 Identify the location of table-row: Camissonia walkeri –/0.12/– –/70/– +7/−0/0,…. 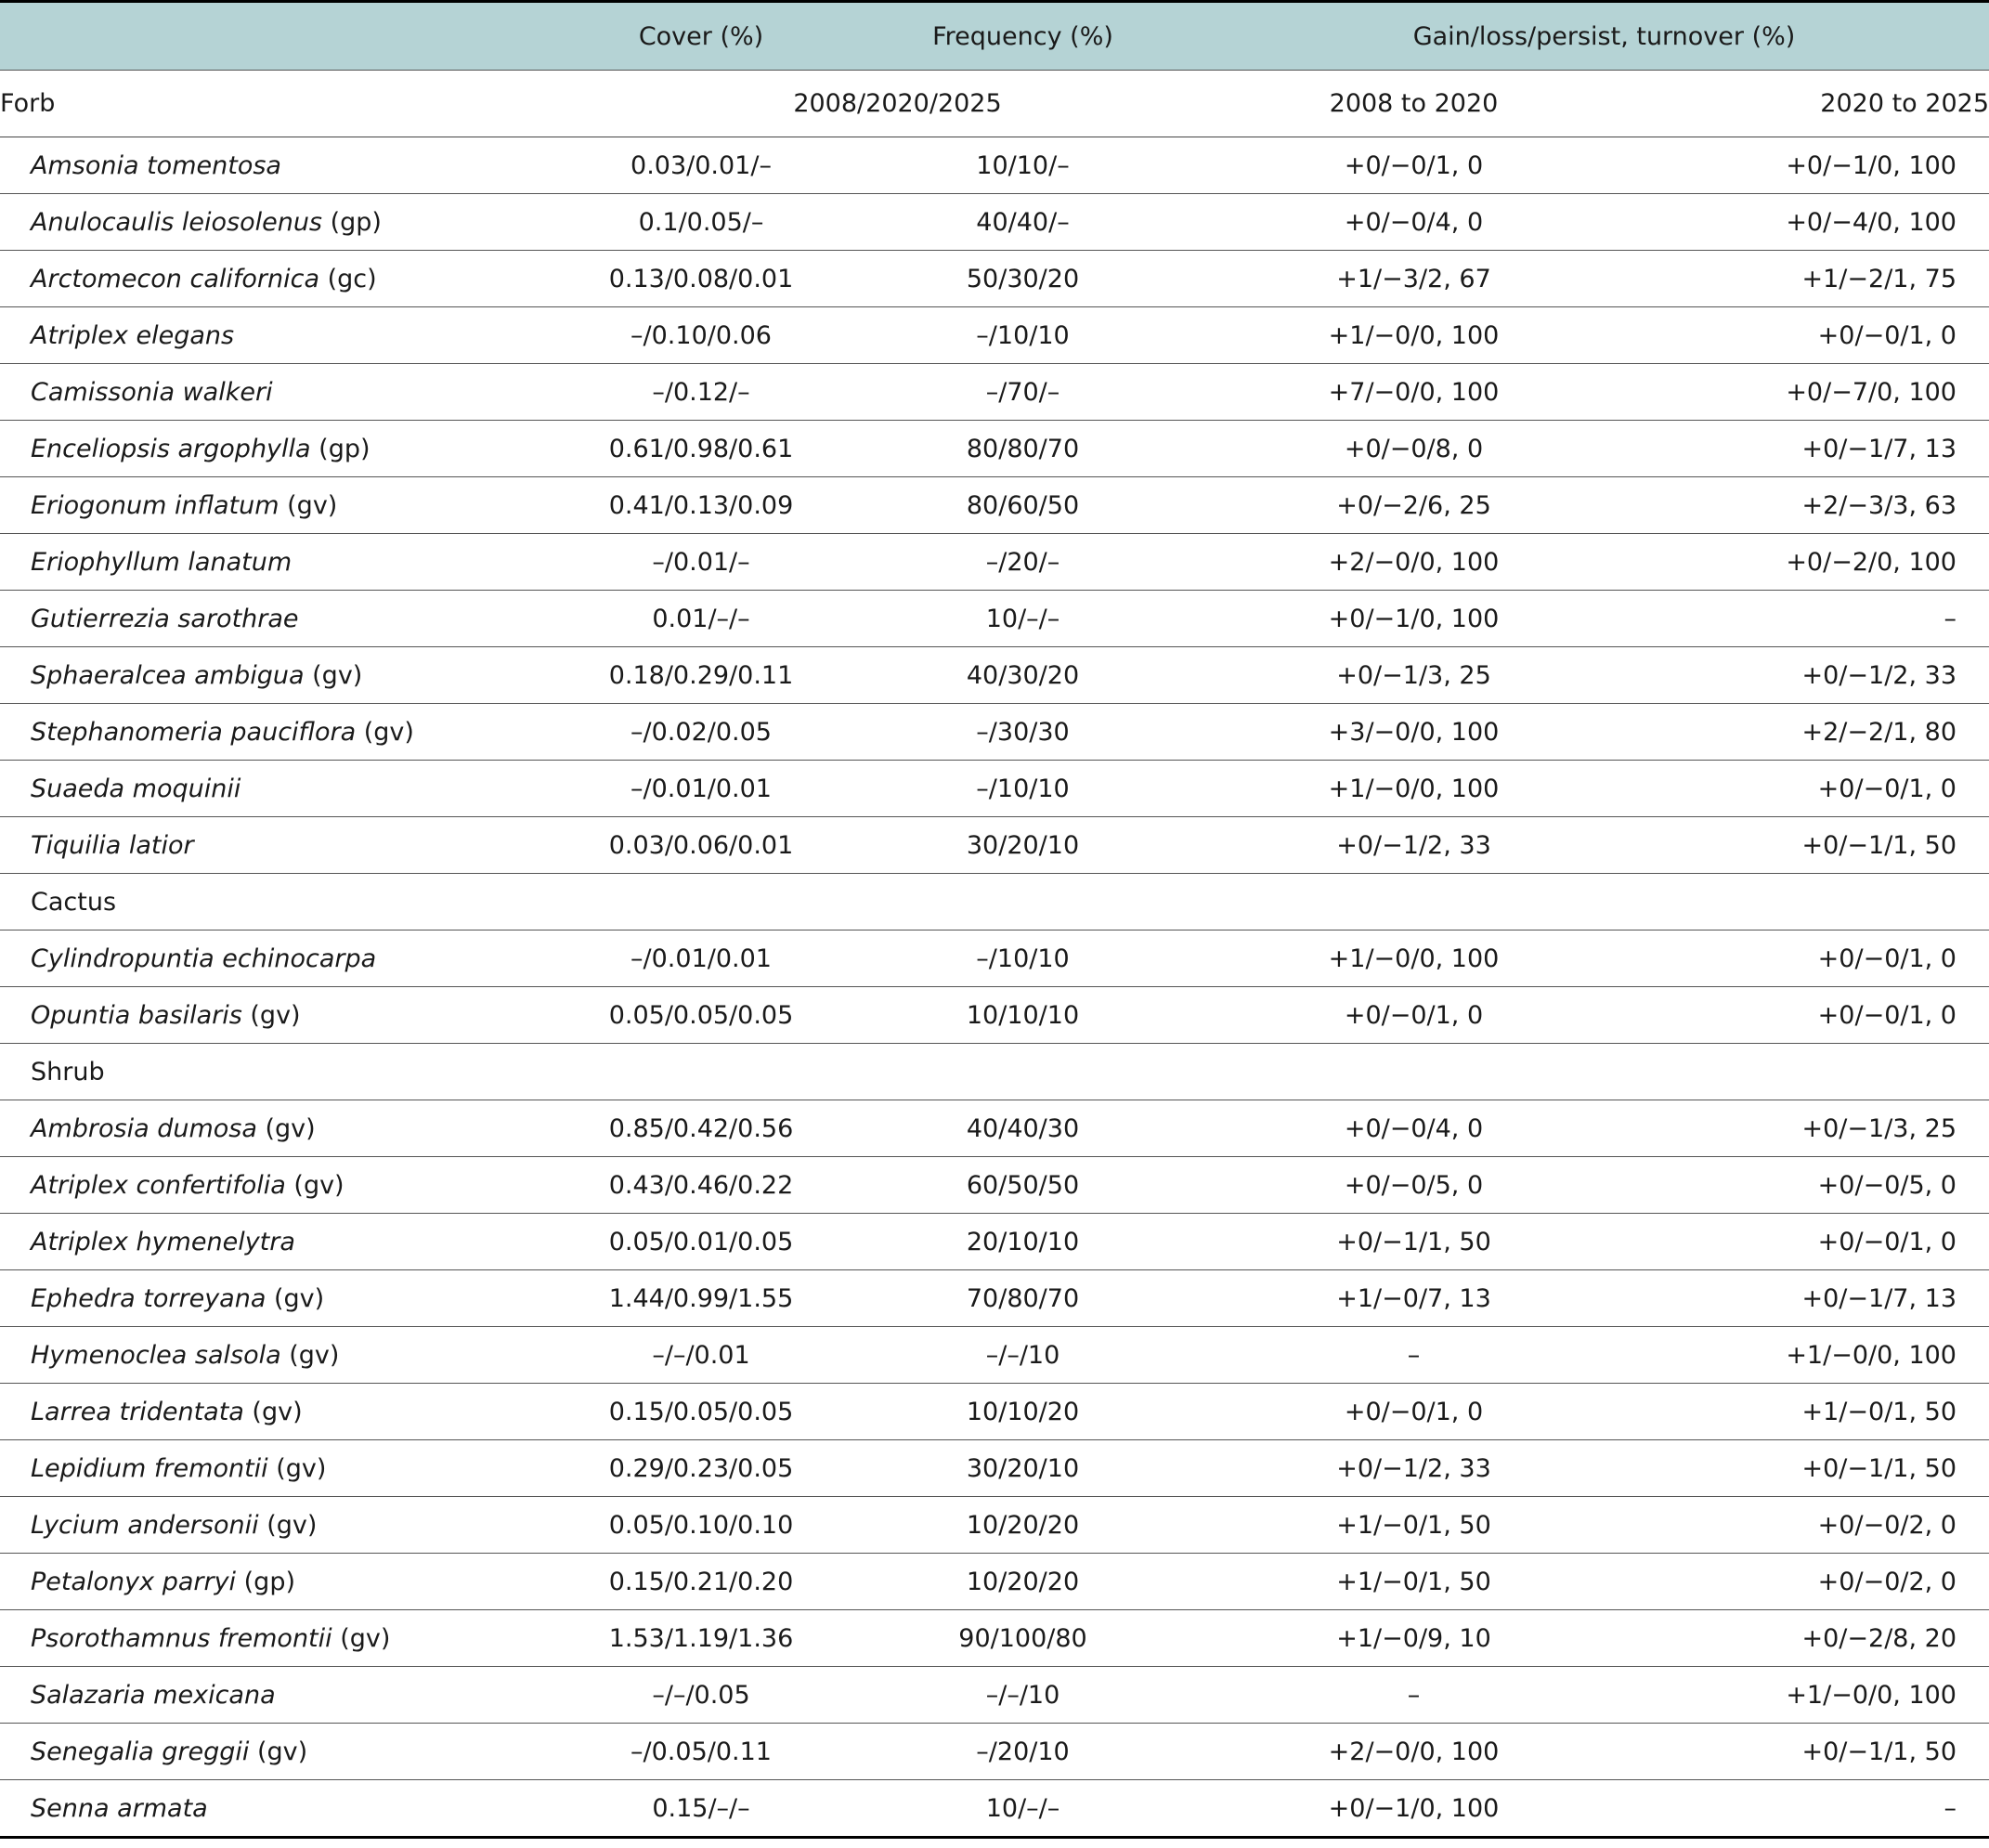
(994, 392).